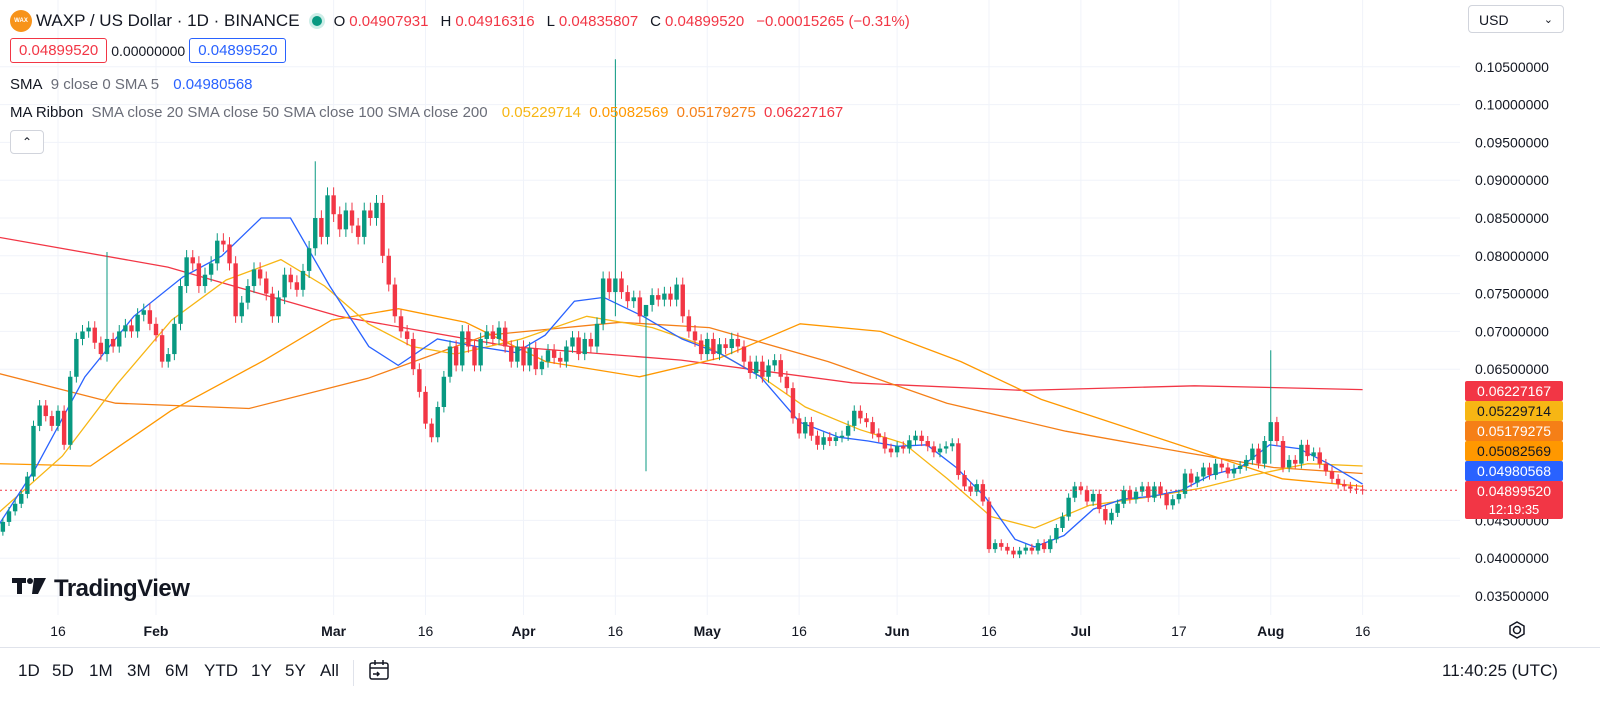 This screenshot has width=1600, height=702. I want to click on market-status-icon, so click(316, 21).